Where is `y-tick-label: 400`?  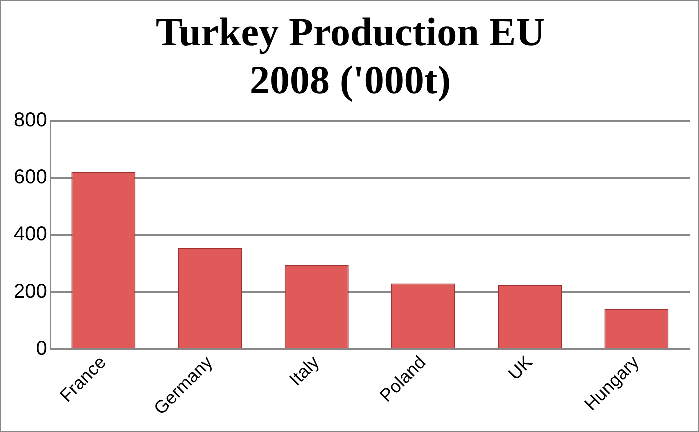
y-tick-label: 400 is located at coordinates (31, 235).